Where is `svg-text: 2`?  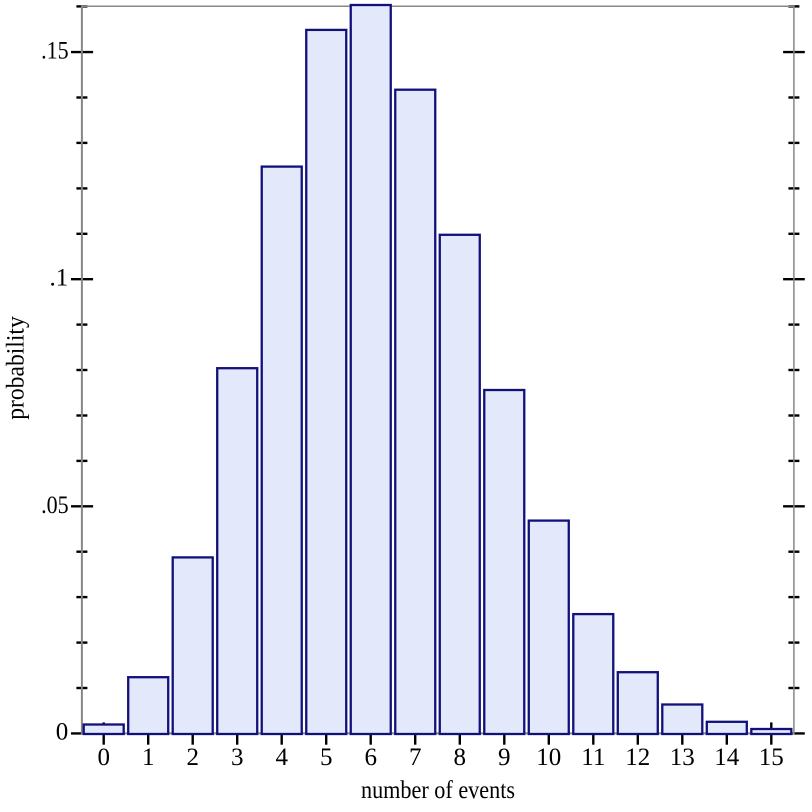
svg-text: 2 is located at coordinates (192, 757).